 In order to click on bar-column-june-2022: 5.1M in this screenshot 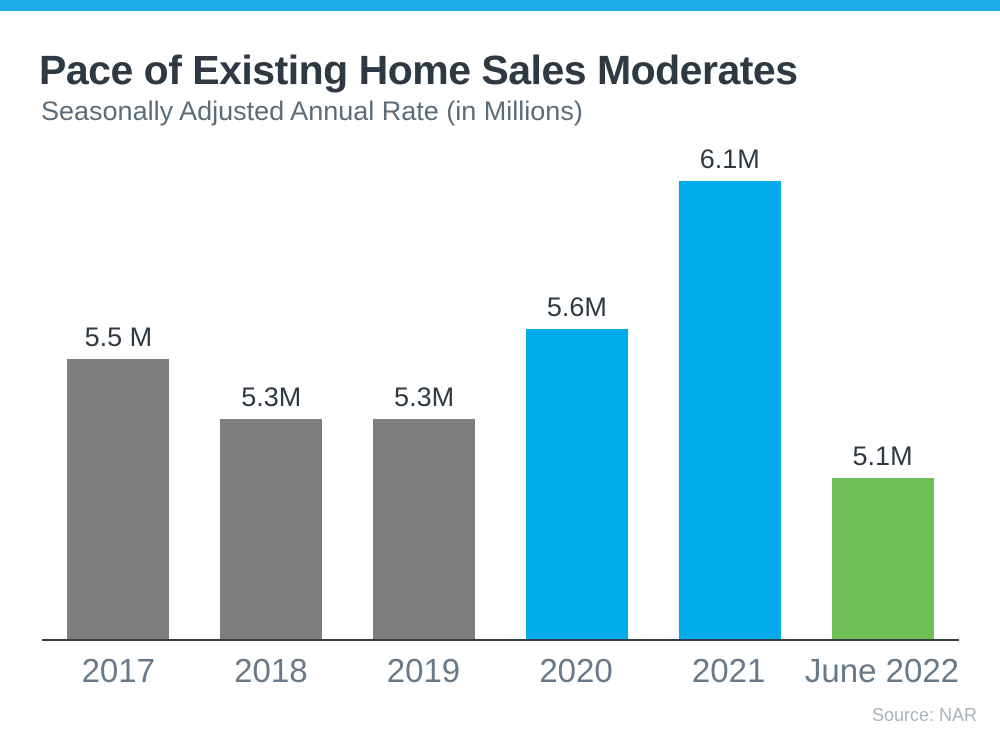, I will do `click(882, 380)`.